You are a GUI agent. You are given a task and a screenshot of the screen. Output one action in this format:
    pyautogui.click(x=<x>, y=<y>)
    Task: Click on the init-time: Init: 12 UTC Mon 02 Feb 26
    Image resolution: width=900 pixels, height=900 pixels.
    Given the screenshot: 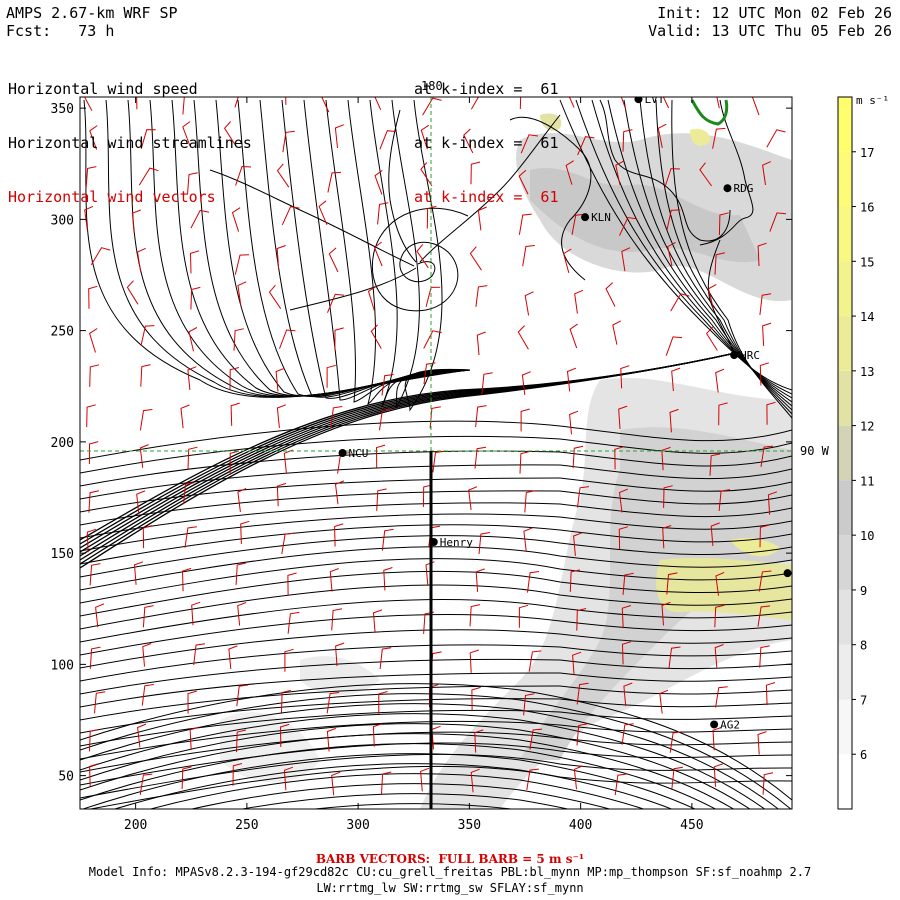 What is the action you would take?
    pyautogui.click(x=774, y=13)
    